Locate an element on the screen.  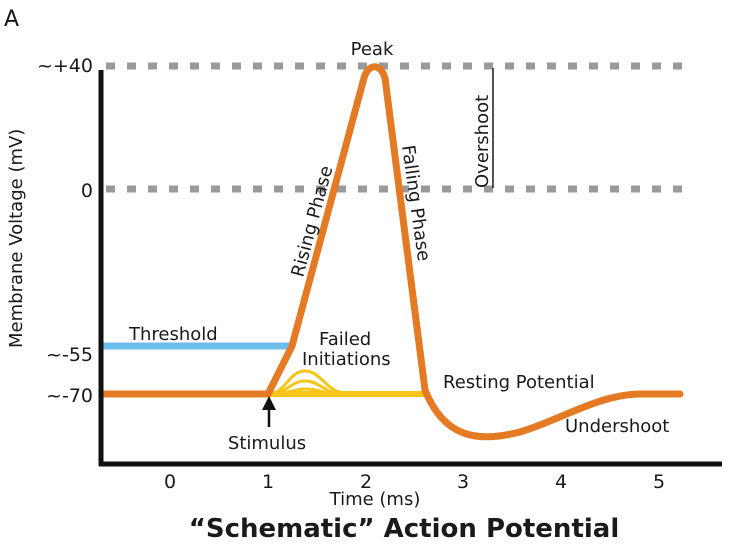
peak-label: Peak is located at coordinates (372, 49).